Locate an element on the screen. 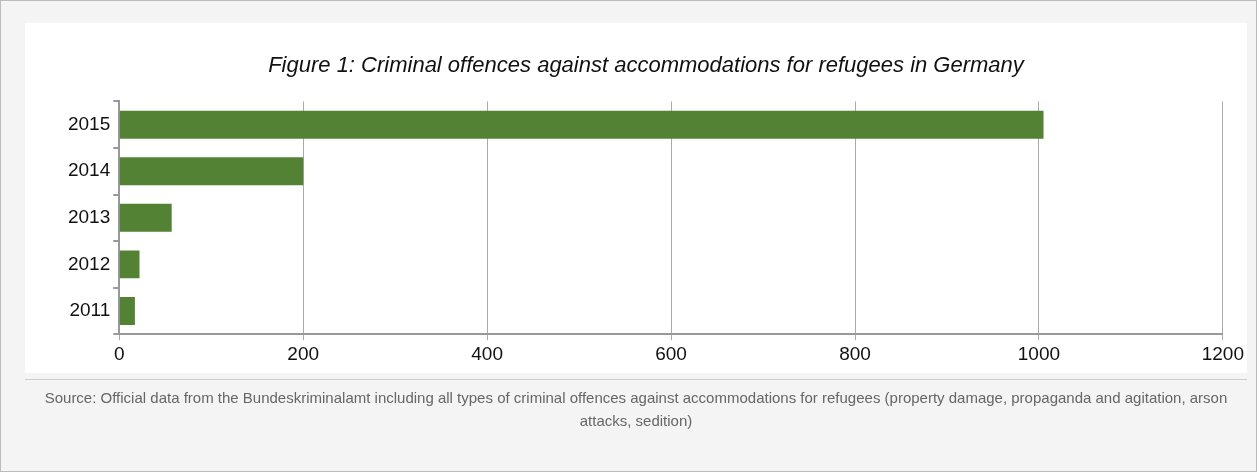 The image size is (1257, 472). x-tick-label: 800 is located at coordinates (855, 353).